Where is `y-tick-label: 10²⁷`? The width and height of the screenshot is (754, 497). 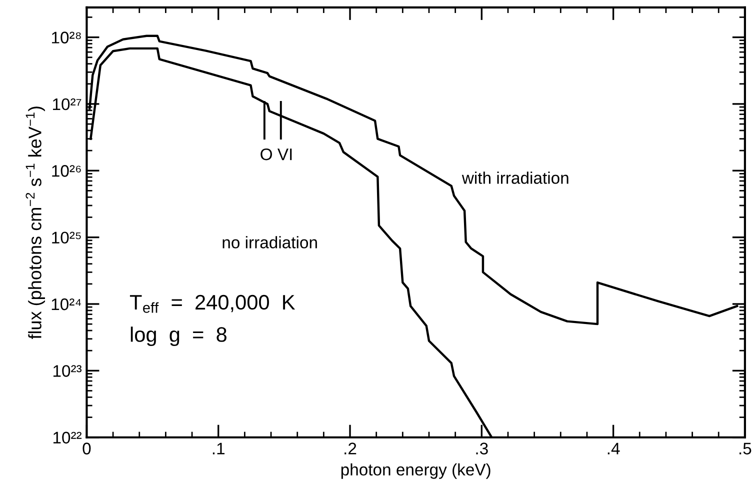
y-tick-label: 10²⁷ is located at coordinates (67, 104).